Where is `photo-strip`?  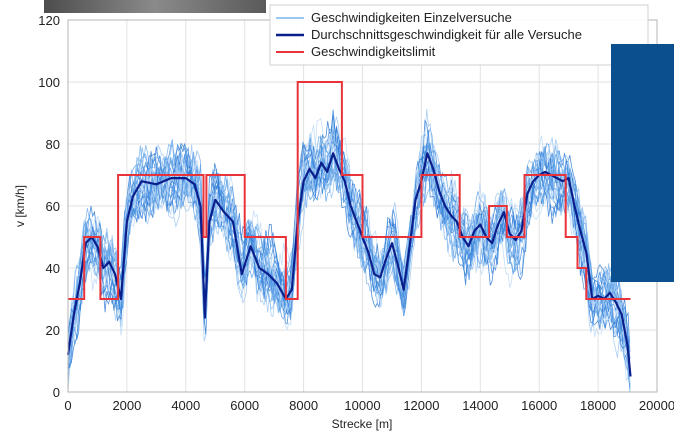 photo-strip is located at coordinates (155, 6).